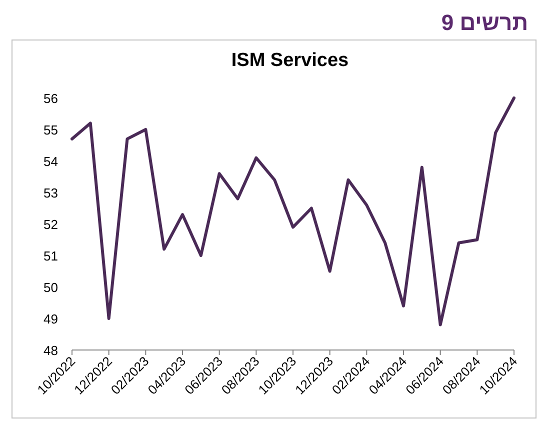 This screenshot has height=445, width=546. I want to click on text: תרשים 9, so click(484, 22).